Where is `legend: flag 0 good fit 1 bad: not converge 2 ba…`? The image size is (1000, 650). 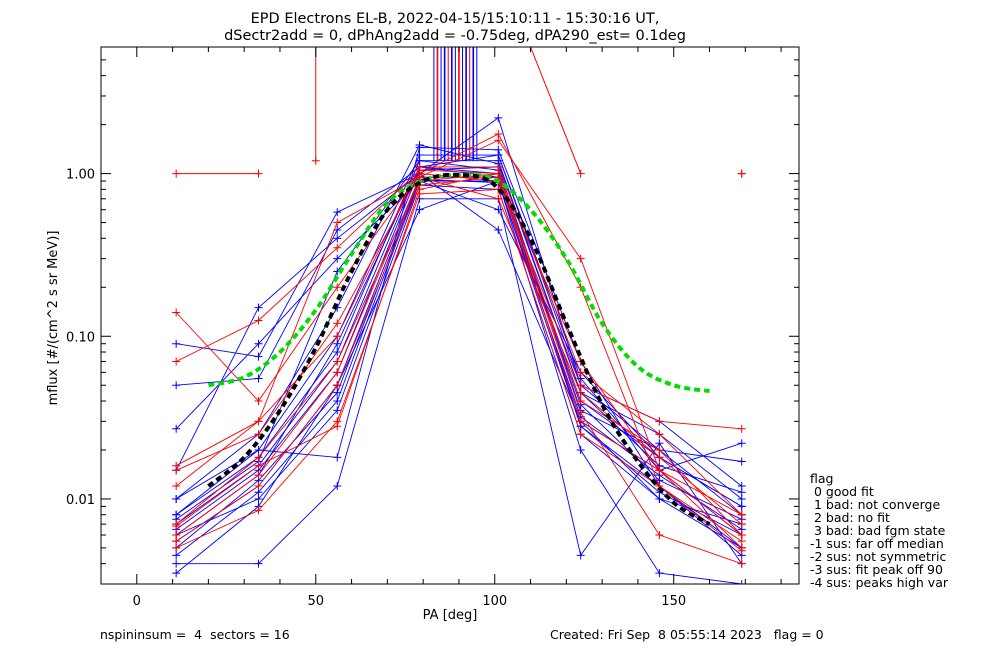 legend: flag 0 good fit 1 bad: not converge 2 ba… is located at coordinates (879, 530).